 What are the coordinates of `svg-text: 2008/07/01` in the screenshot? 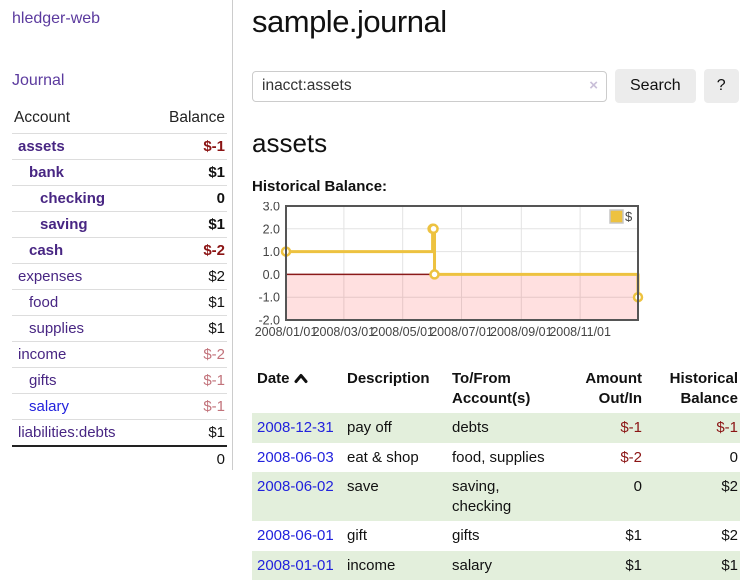 It's located at (461, 332).